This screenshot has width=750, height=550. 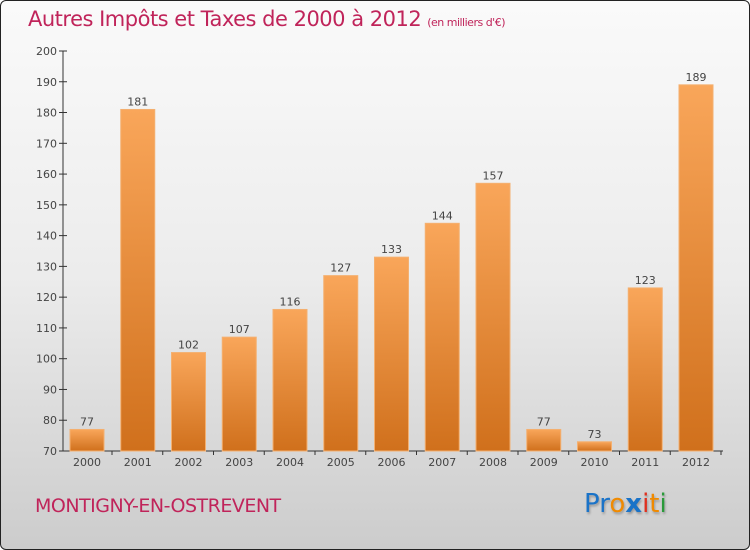 What do you see at coordinates (544, 462) in the screenshot?
I see `x-tick-label: 2009` at bounding box center [544, 462].